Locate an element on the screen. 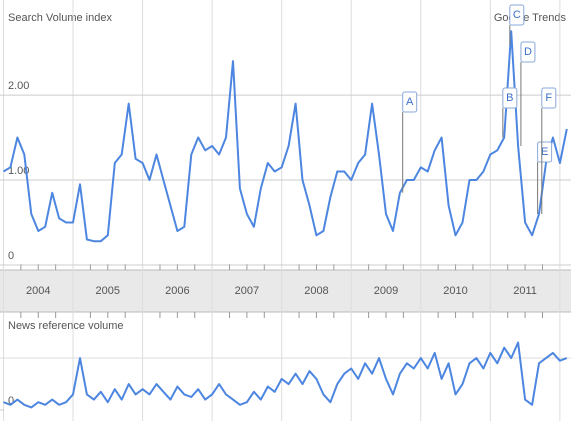 The height and width of the screenshot is (421, 571). x-tick-label: 2006 is located at coordinates (177, 291).